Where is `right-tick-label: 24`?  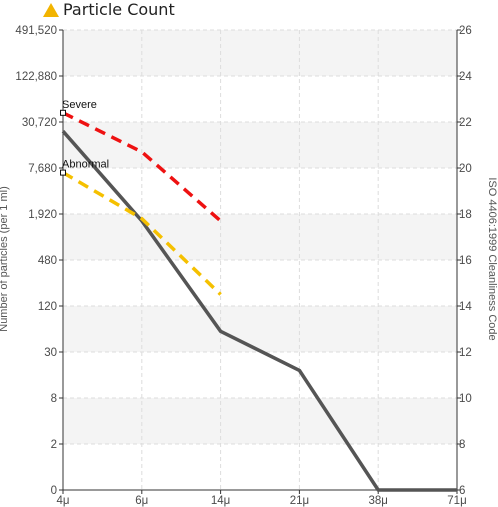 right-tick-label: 24 is located at coordinates (465, 77).